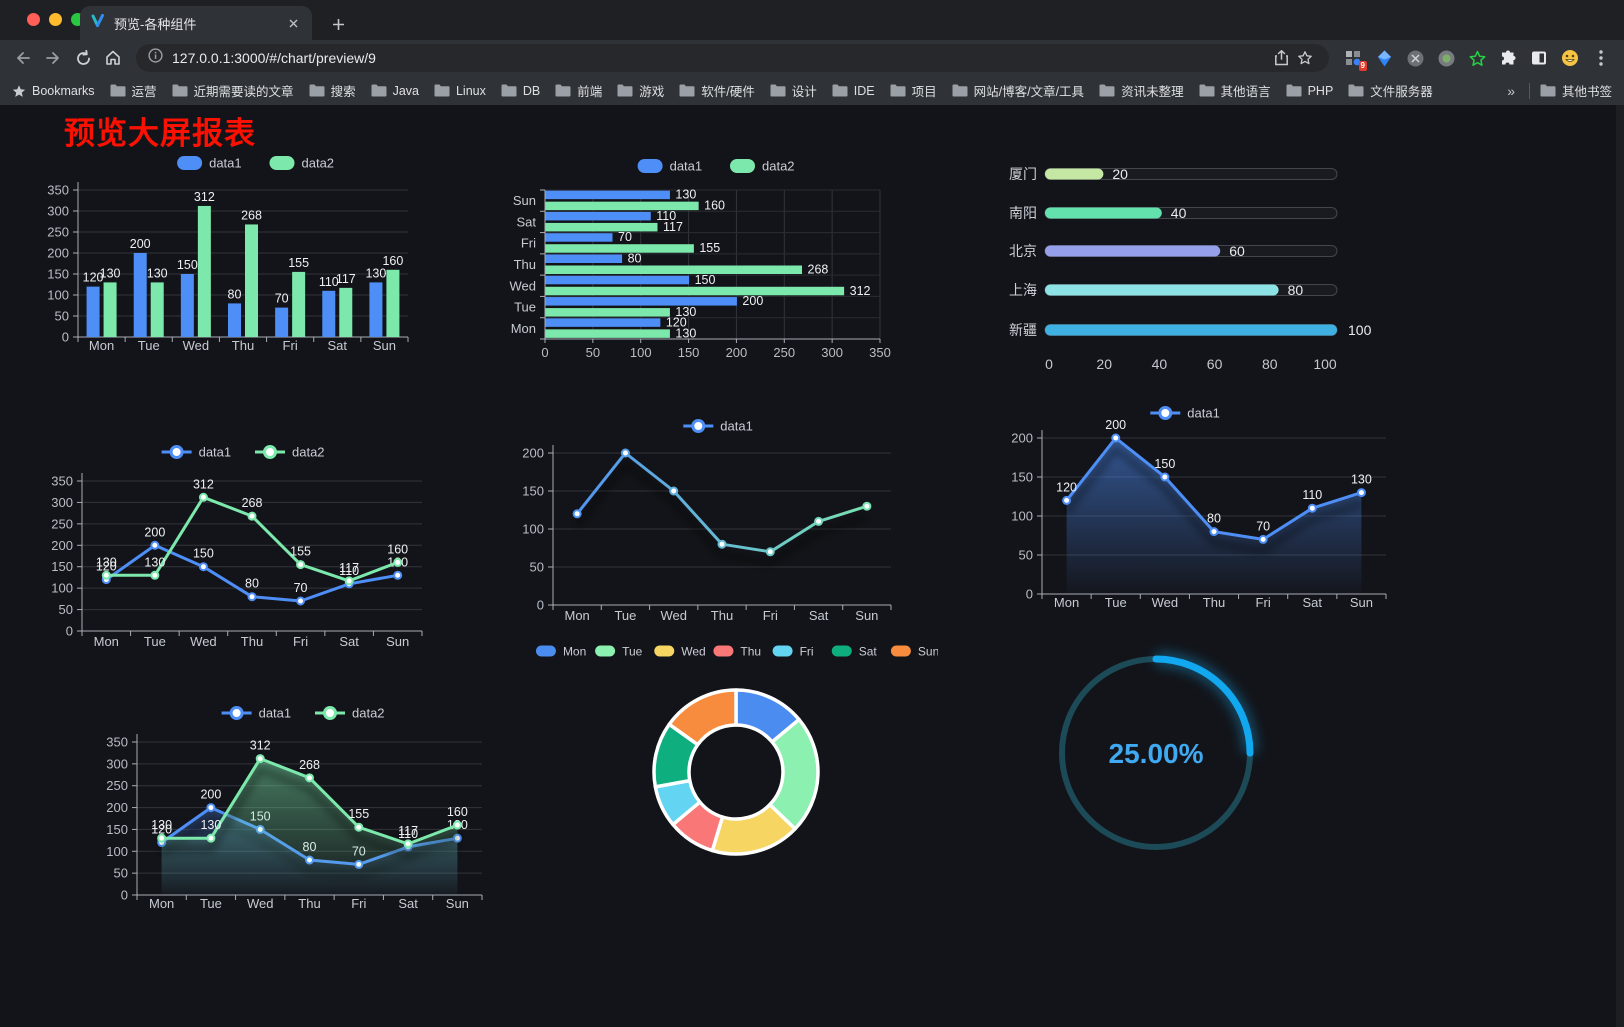  What do you see at coordinates (1355, 59) in the screenshot?
I see `ext-grid-icon: 9` at bounding box center [1355, 59].